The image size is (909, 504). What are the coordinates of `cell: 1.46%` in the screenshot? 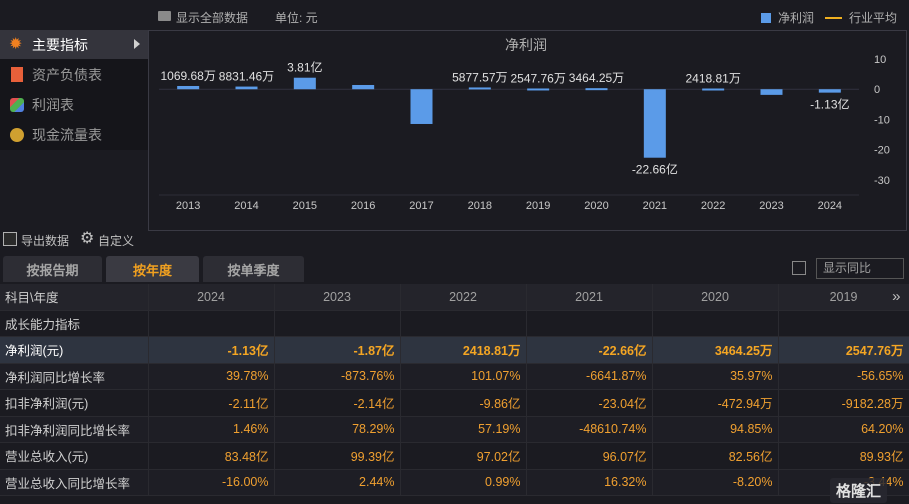 It's located at (211, 429).